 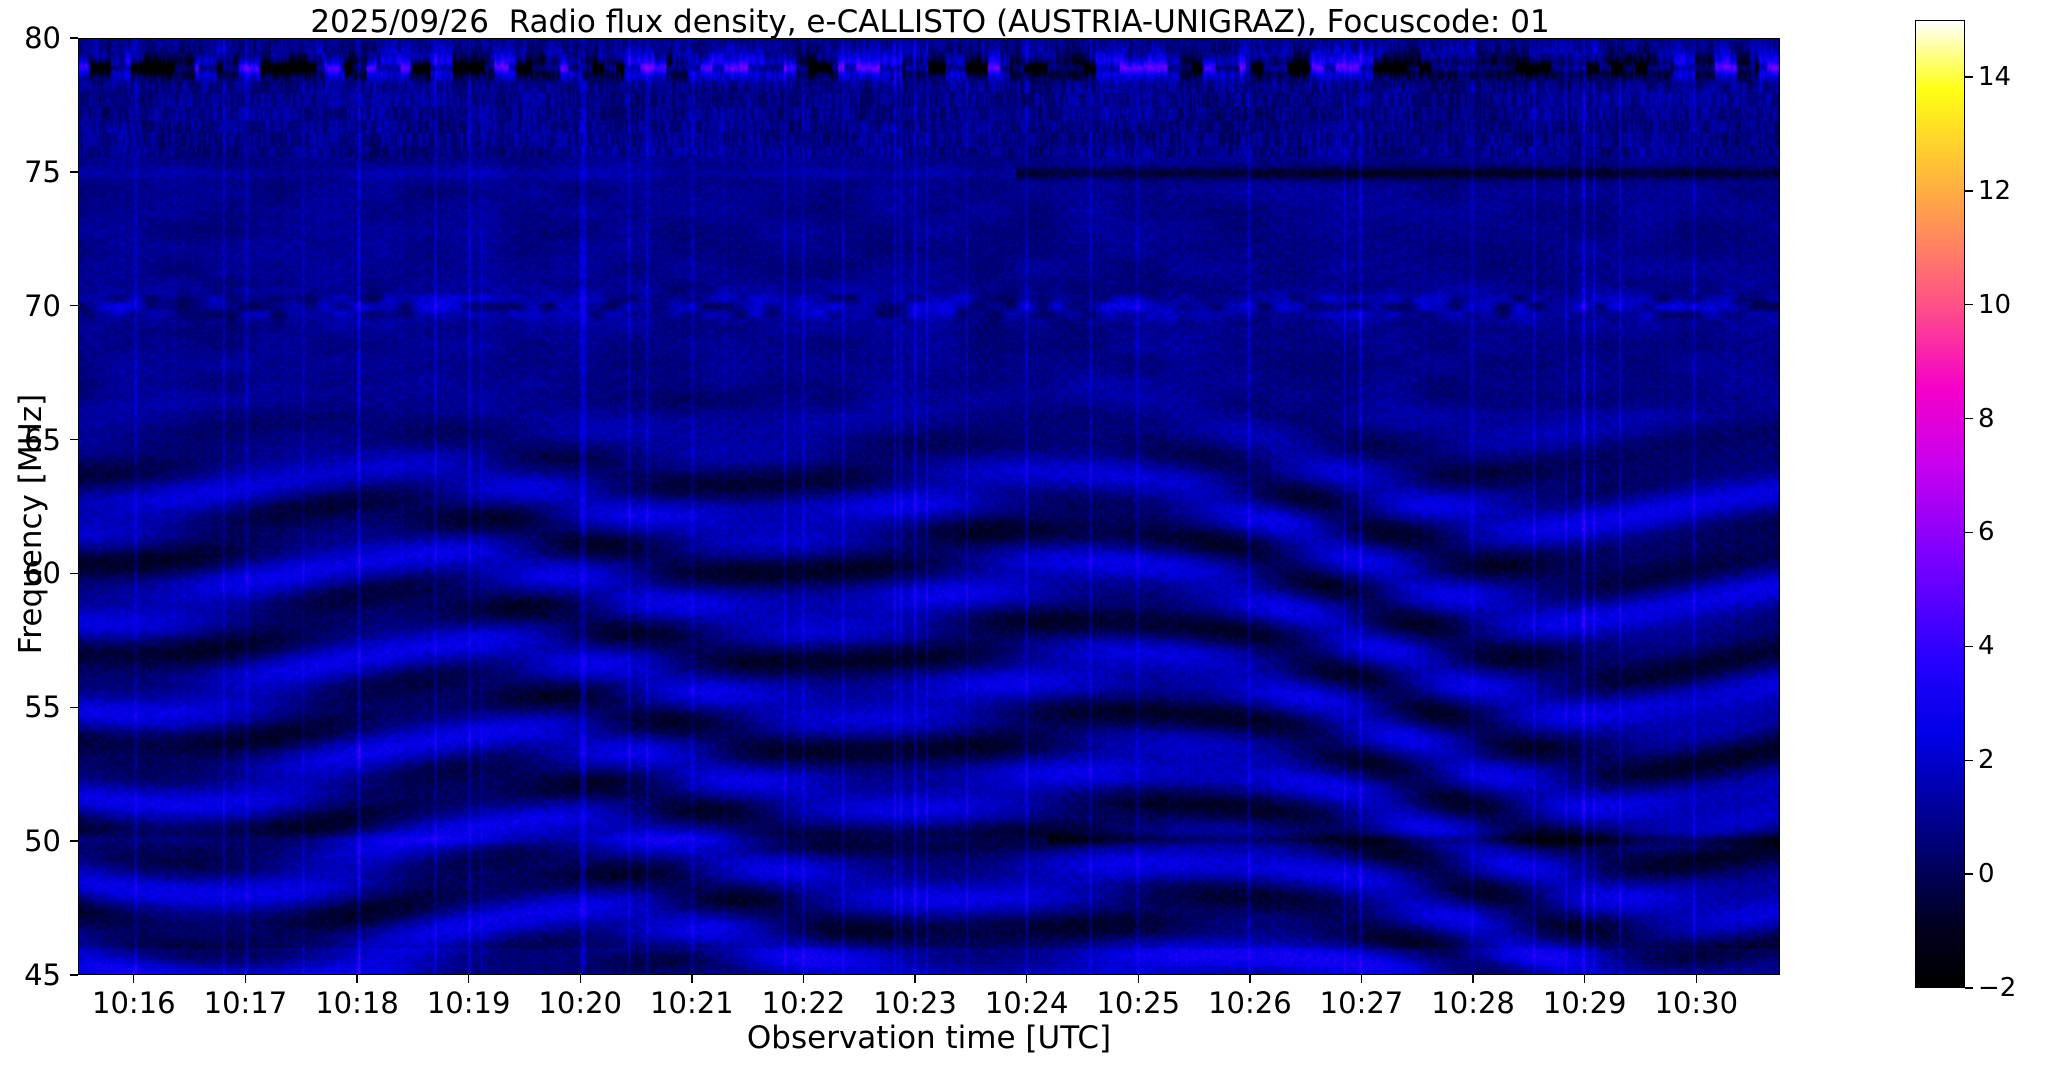 What do you see at coordinates (580, 1003) in the screenshot?
I see `x-axis-tick-label: 10:20` at bounding box center [580, 1003].